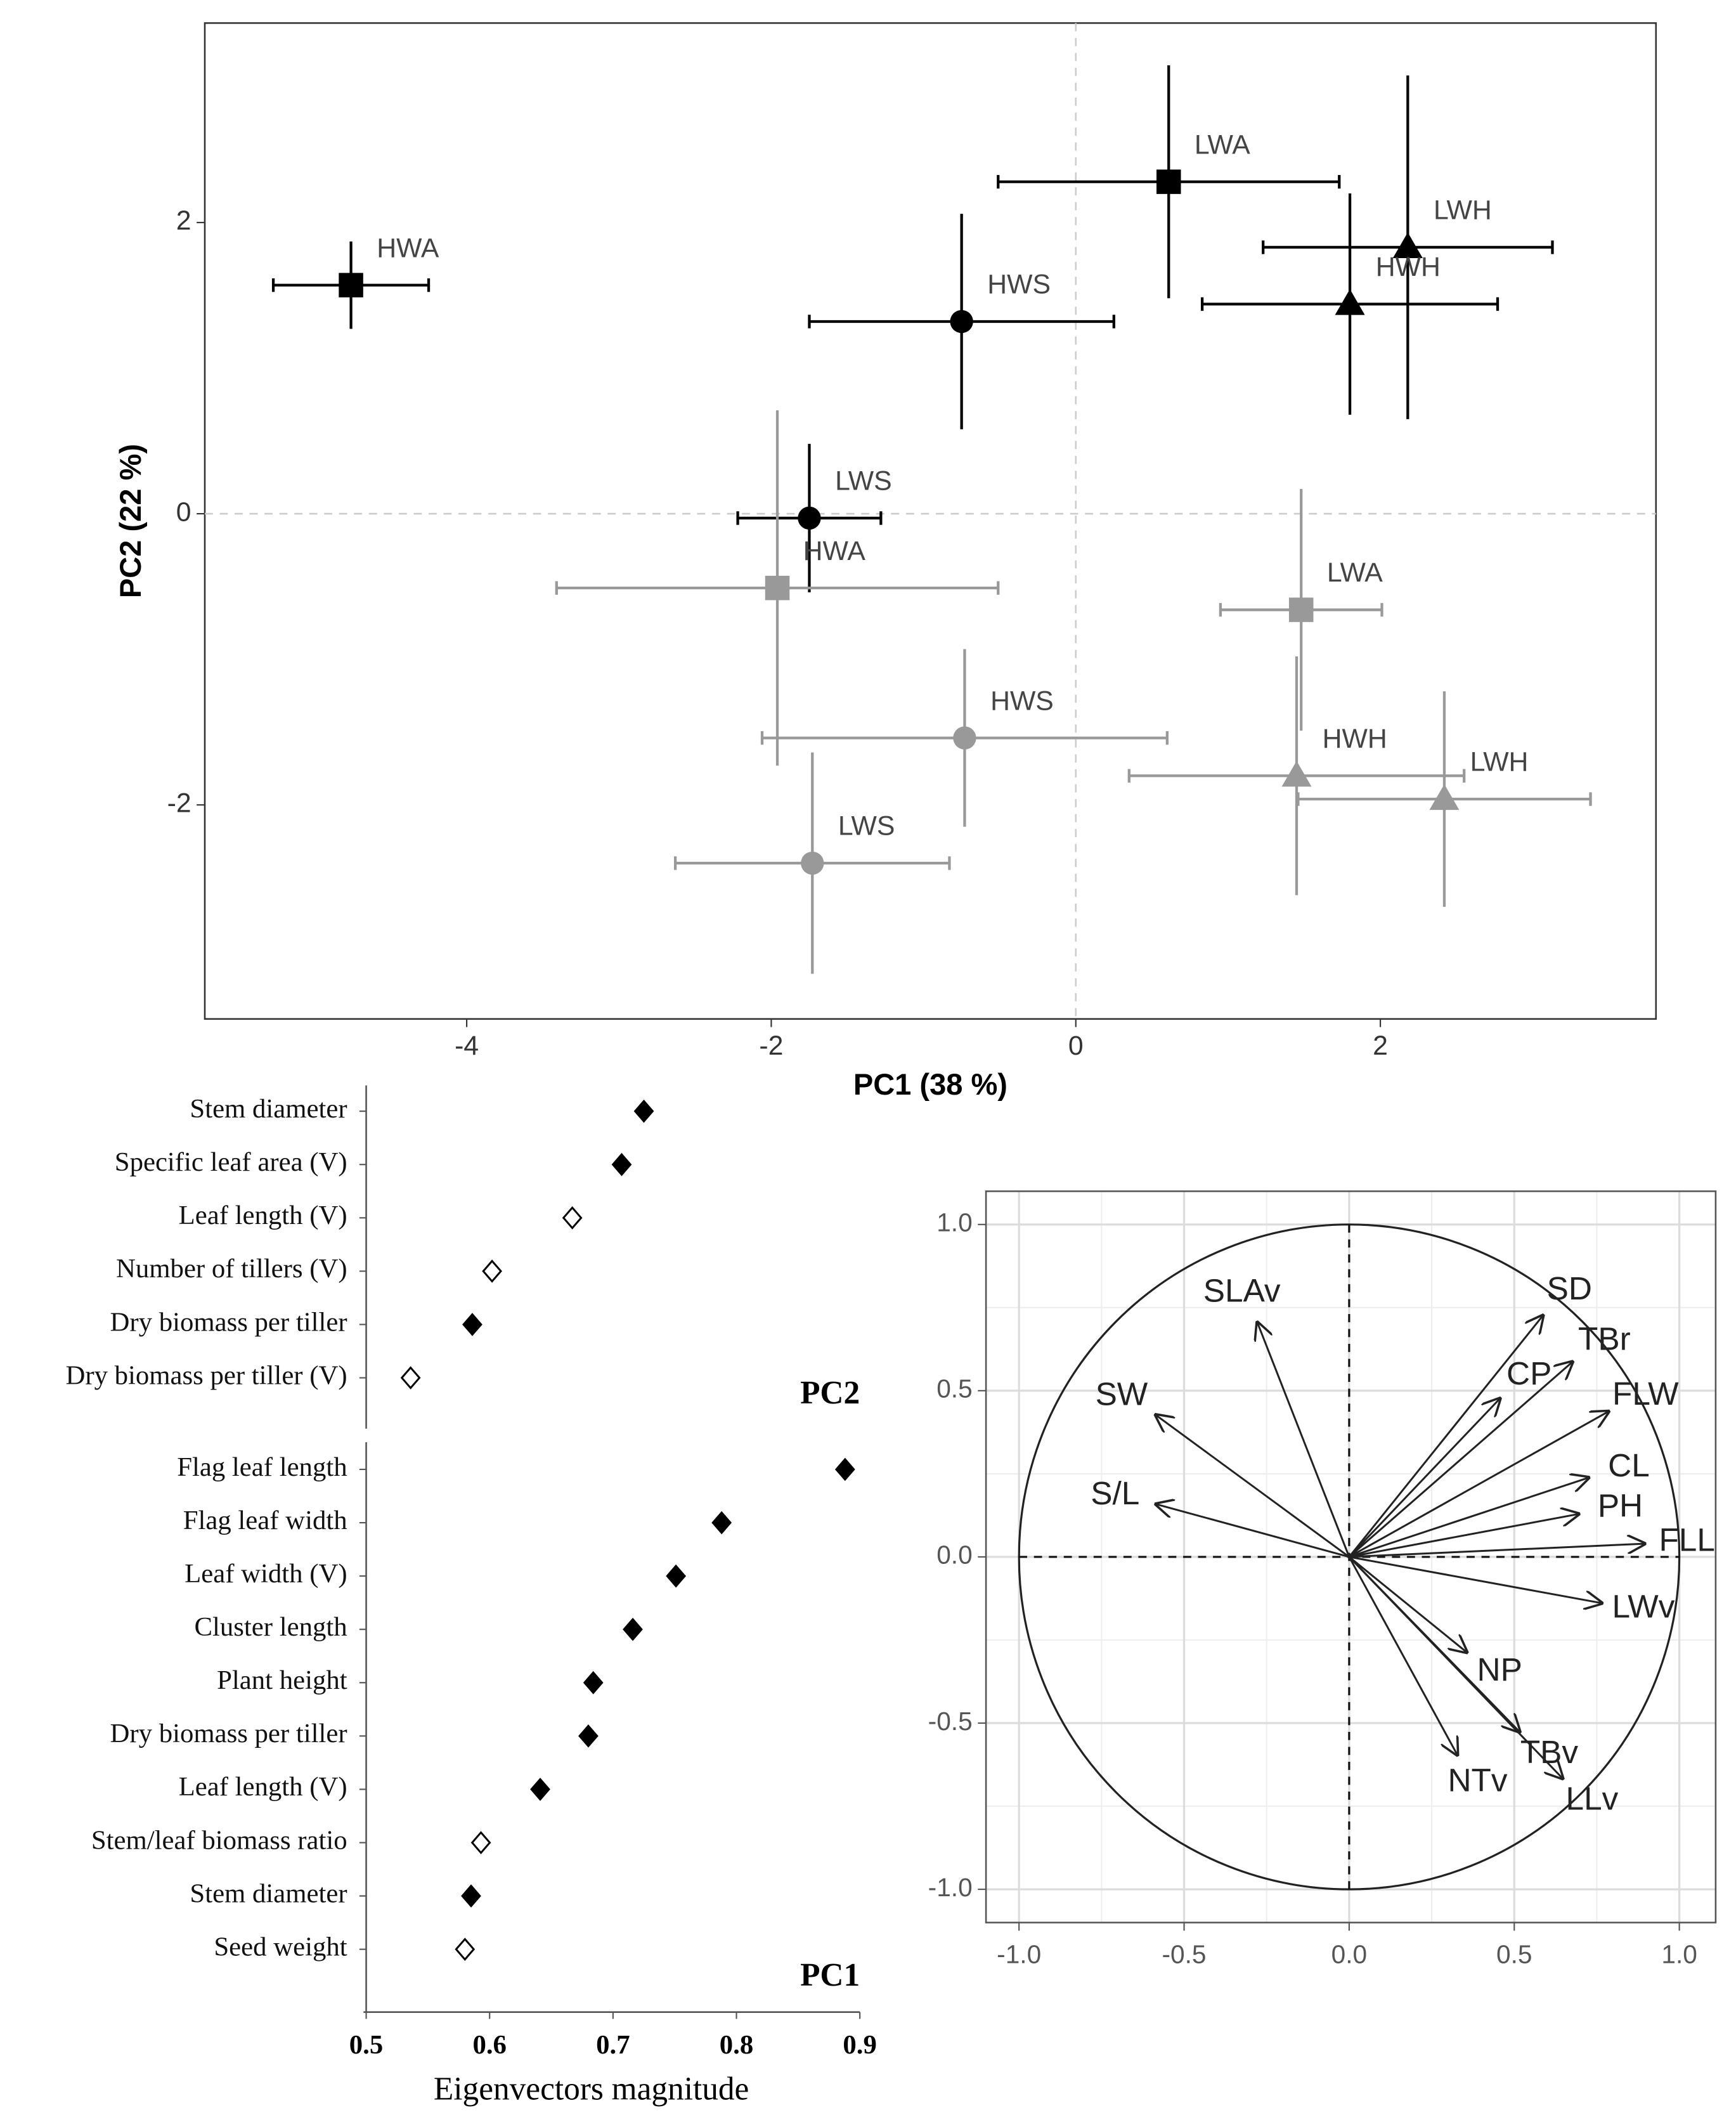 The image size is (1736, 2122). I want to click on x-tick-label: 1.0, so click(1679, 1954).